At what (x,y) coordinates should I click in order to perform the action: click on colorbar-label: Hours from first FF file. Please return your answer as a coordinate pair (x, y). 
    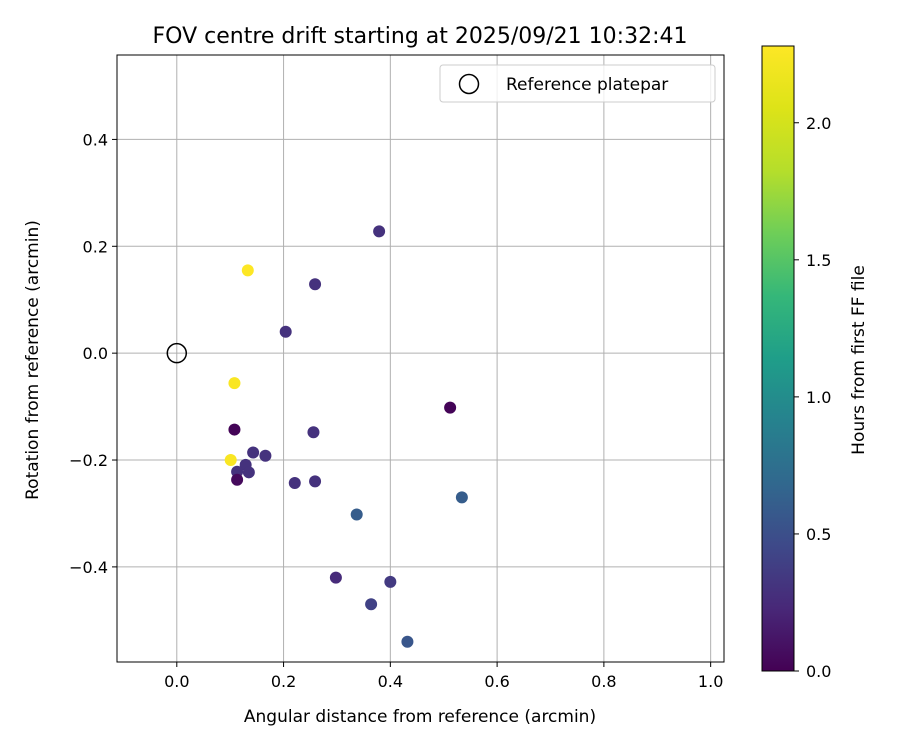
    Looking at the image, I should click on (859, 360).